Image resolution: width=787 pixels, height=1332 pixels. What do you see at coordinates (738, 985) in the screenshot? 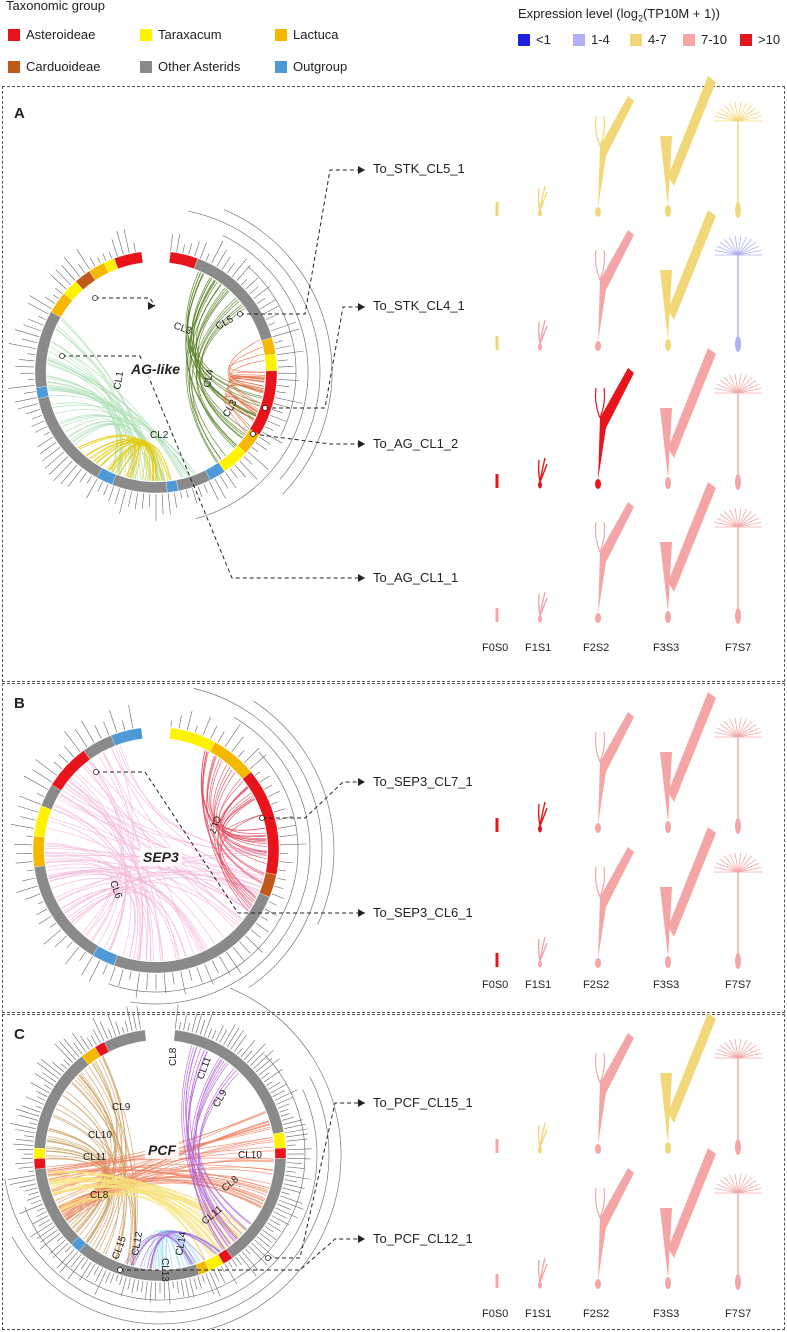
I see `stage-label: F7S7` at bounding box center [738, 985].